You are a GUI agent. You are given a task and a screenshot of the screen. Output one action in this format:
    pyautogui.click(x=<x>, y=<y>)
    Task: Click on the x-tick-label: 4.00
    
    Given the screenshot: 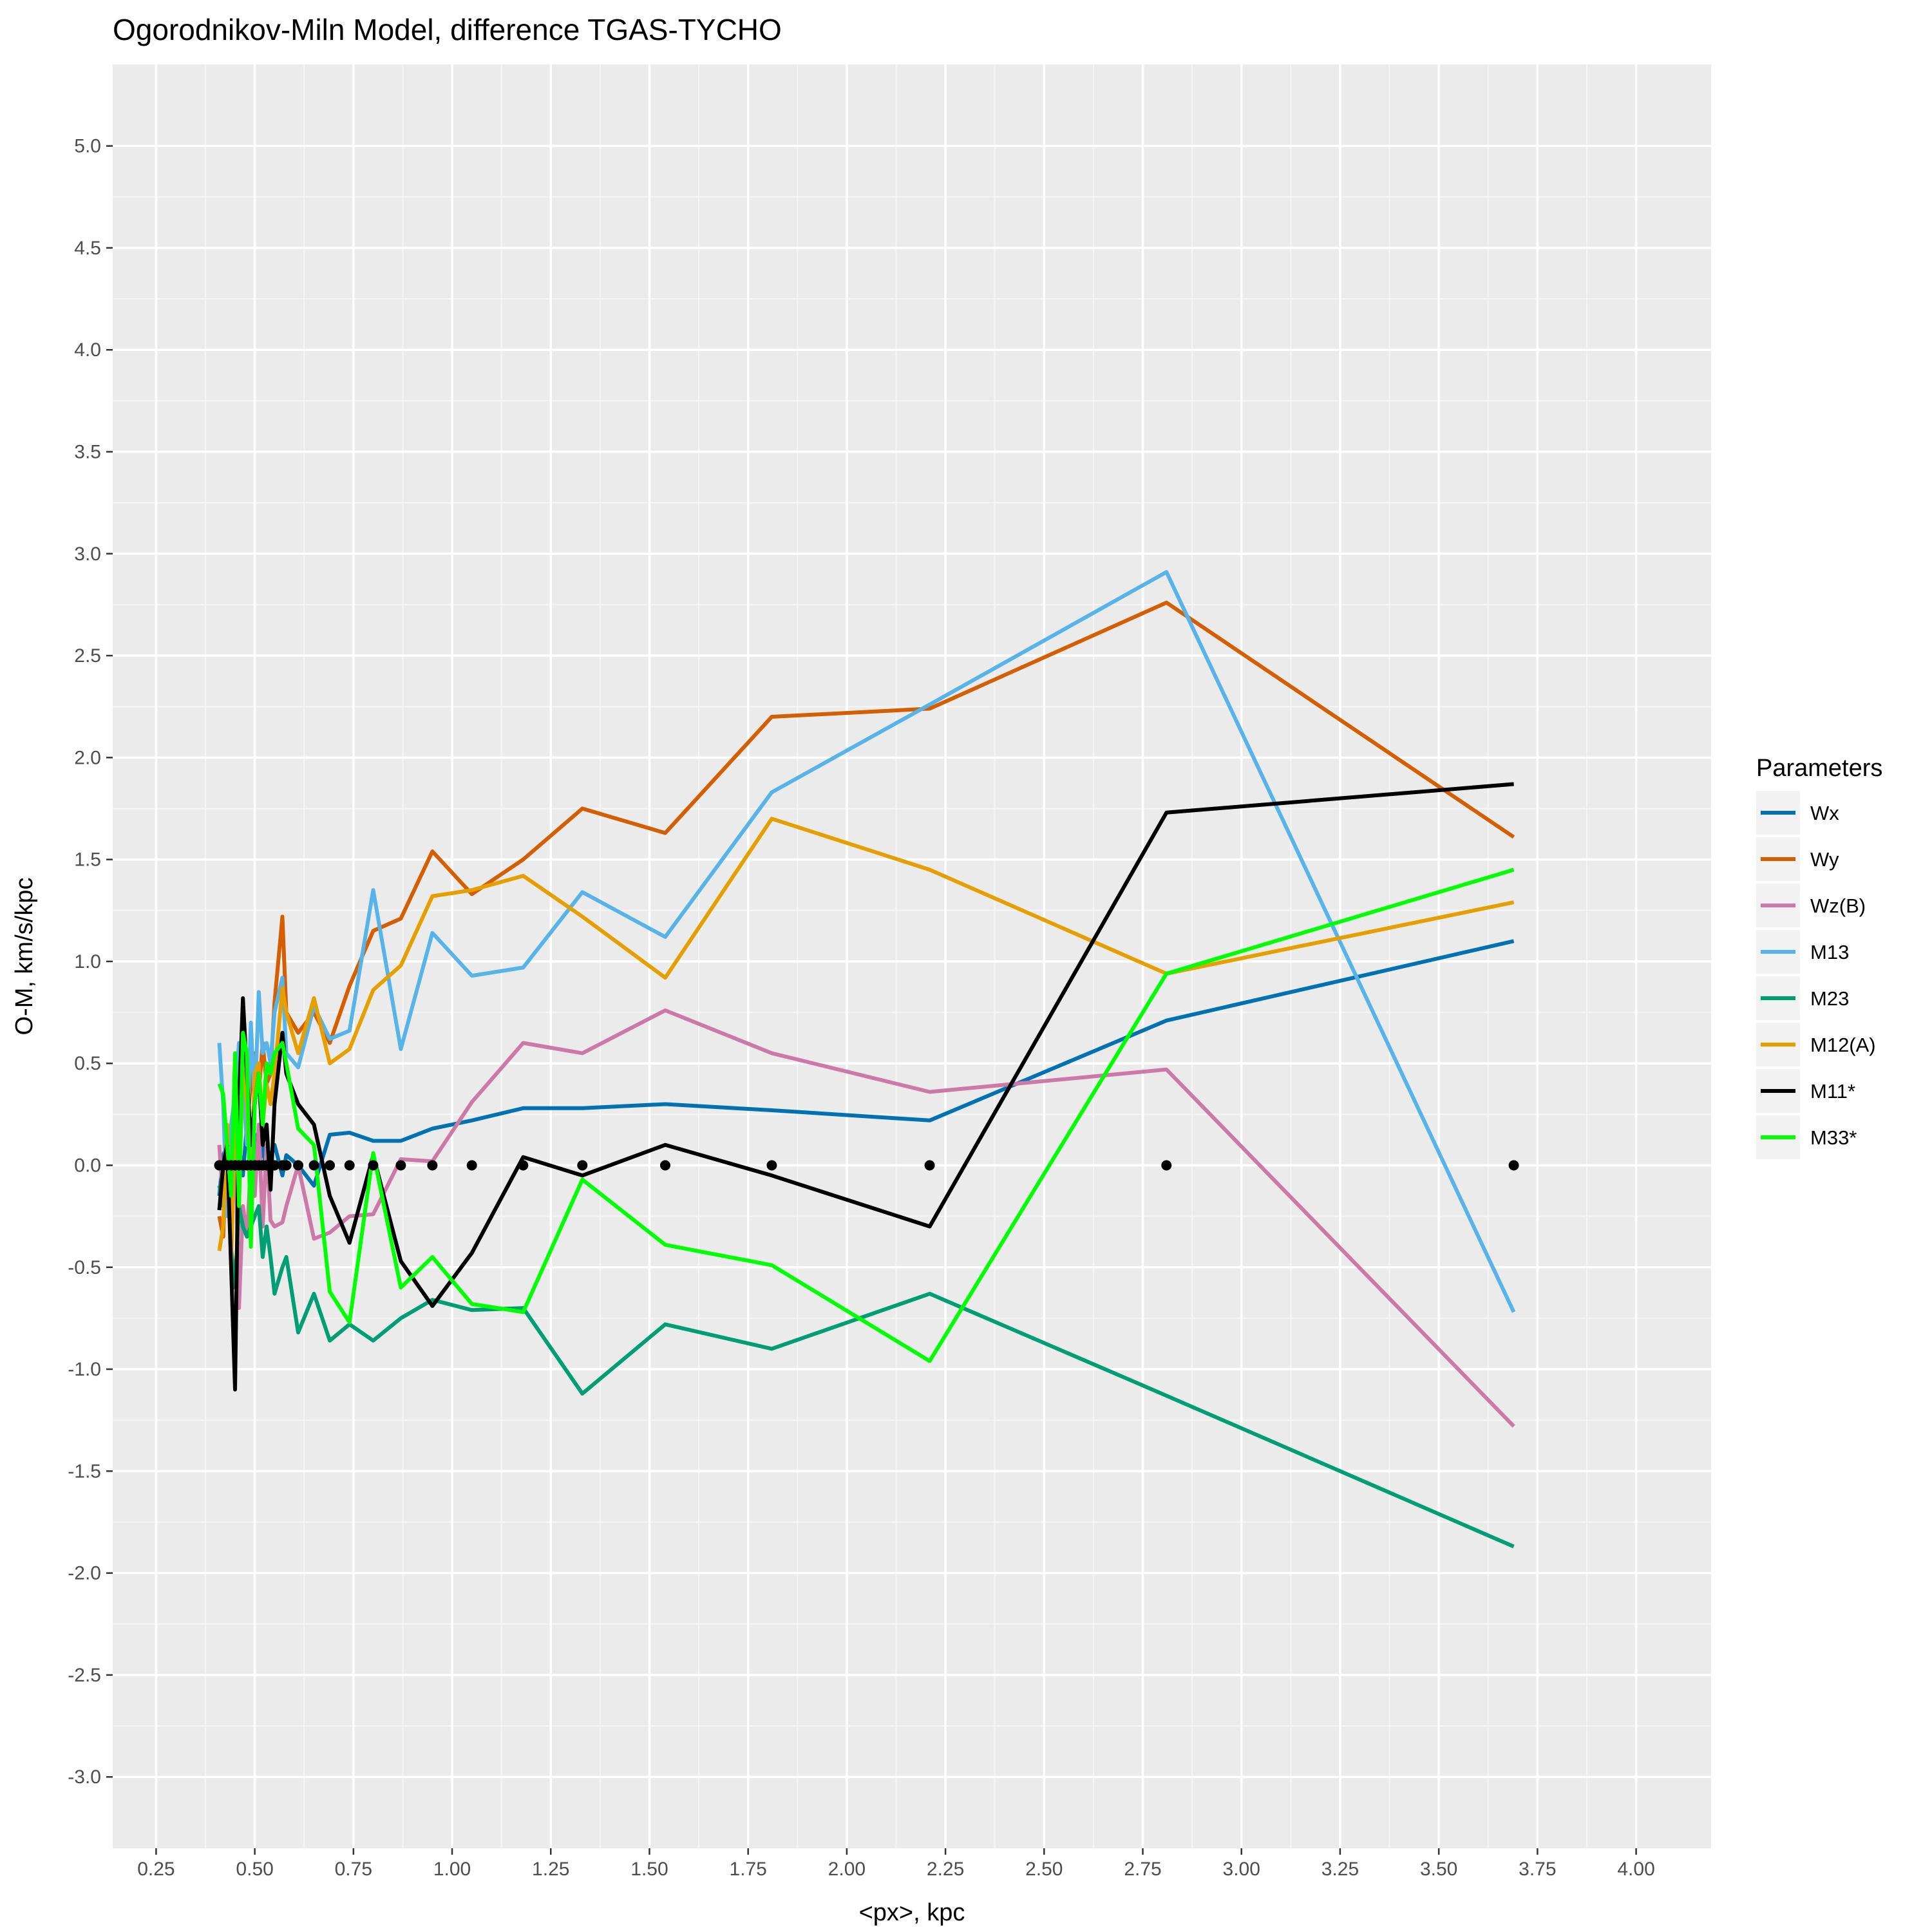 What is the action you would take?
    pyautogui.click(x=1636, y=1869)
    